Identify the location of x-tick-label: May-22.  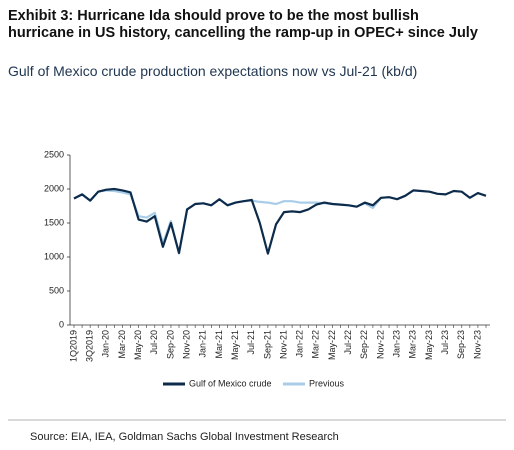
(332, 345).